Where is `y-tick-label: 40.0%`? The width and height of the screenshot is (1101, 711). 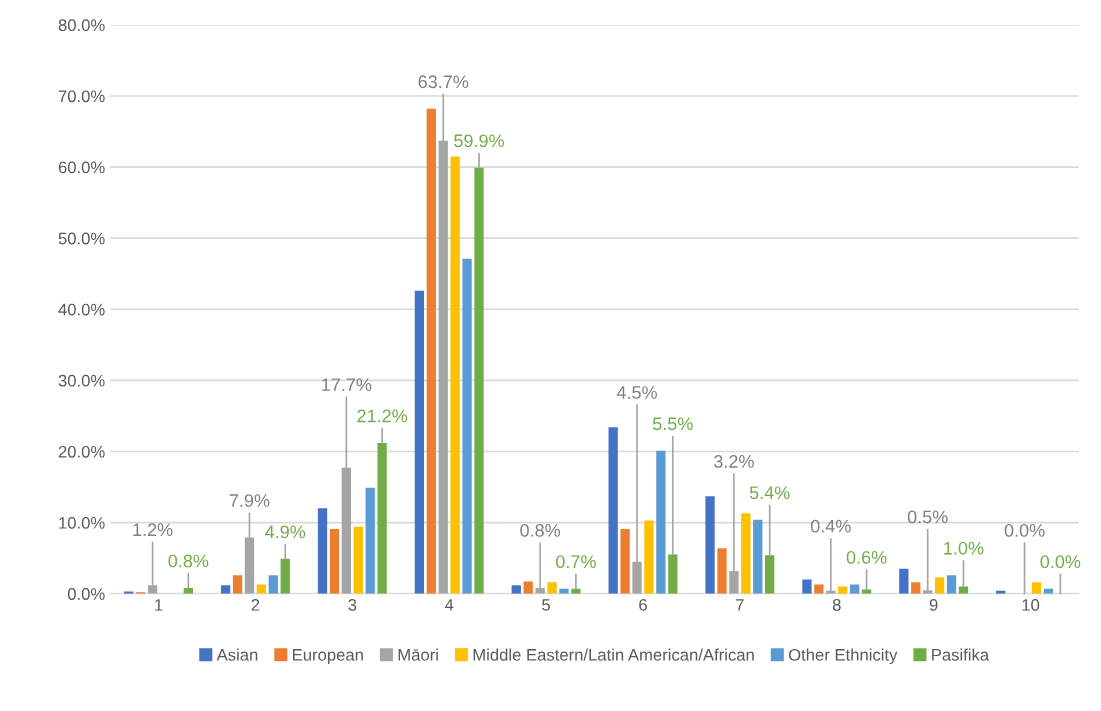
y-tick-label: 40.0% is located at coordinates (81, 309).